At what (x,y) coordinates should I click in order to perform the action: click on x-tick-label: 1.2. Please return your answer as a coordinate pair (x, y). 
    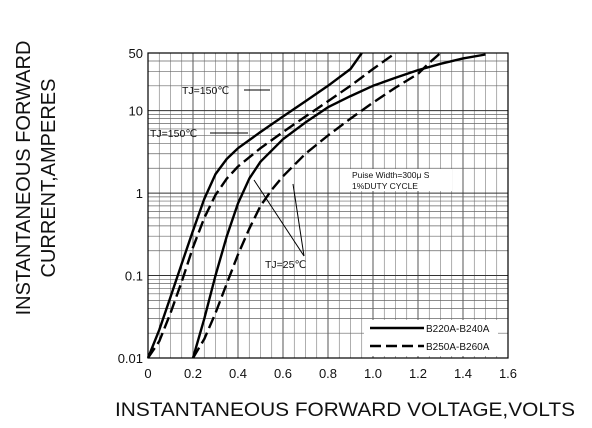
    Looking at the image, I should click on (418, 373).